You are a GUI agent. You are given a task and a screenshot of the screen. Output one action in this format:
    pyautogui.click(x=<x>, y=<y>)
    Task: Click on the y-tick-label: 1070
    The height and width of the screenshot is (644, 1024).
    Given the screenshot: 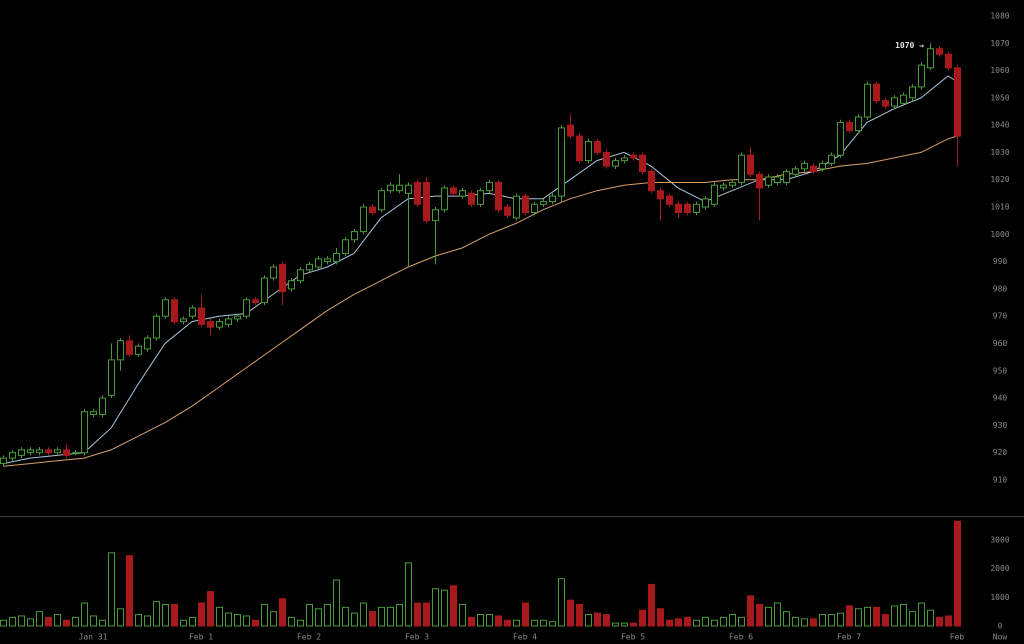 What is the action you would take?
    pyautogui.click(x=999, y=43)
    